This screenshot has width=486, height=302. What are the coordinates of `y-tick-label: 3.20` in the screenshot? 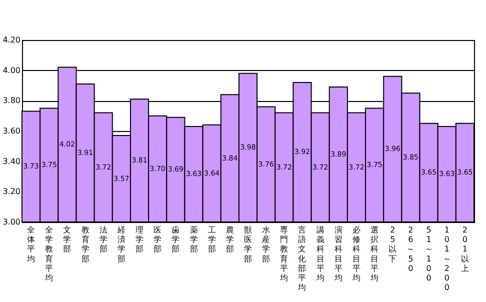 It's located at (11, 191).